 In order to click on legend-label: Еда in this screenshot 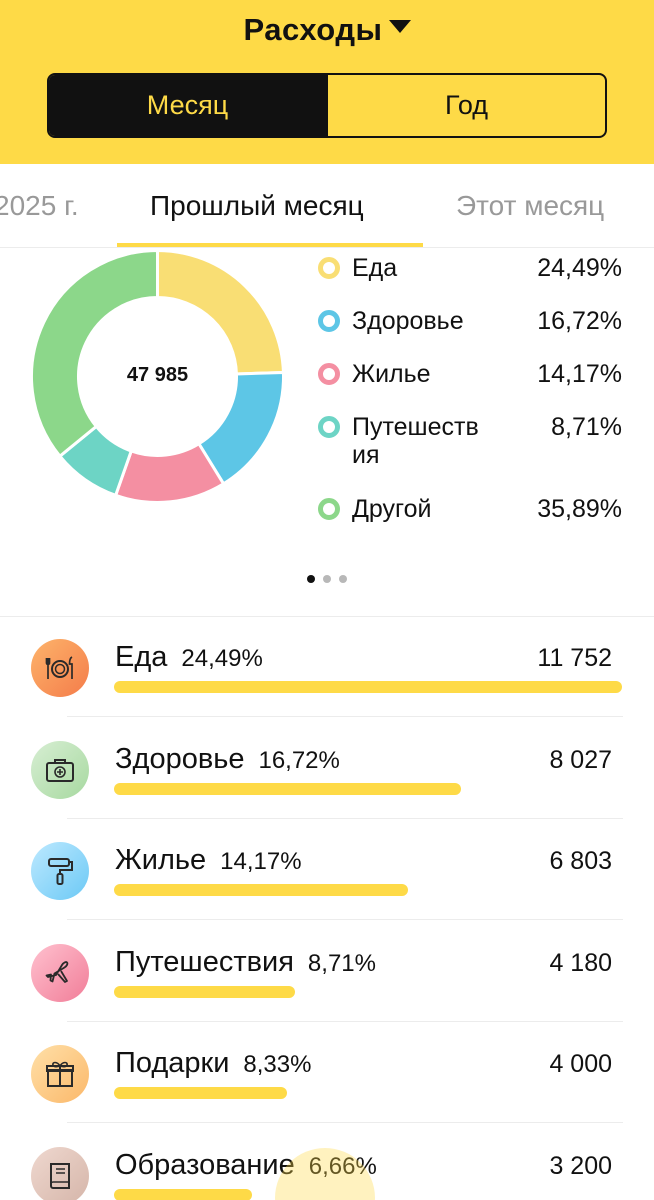, I will do `click(375, 268)`.